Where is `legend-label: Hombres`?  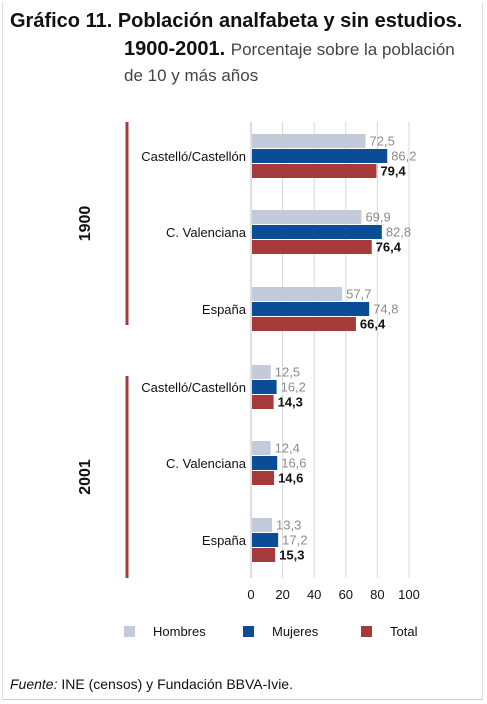 legend-label: Hombres is located at coordinates (179, 631).